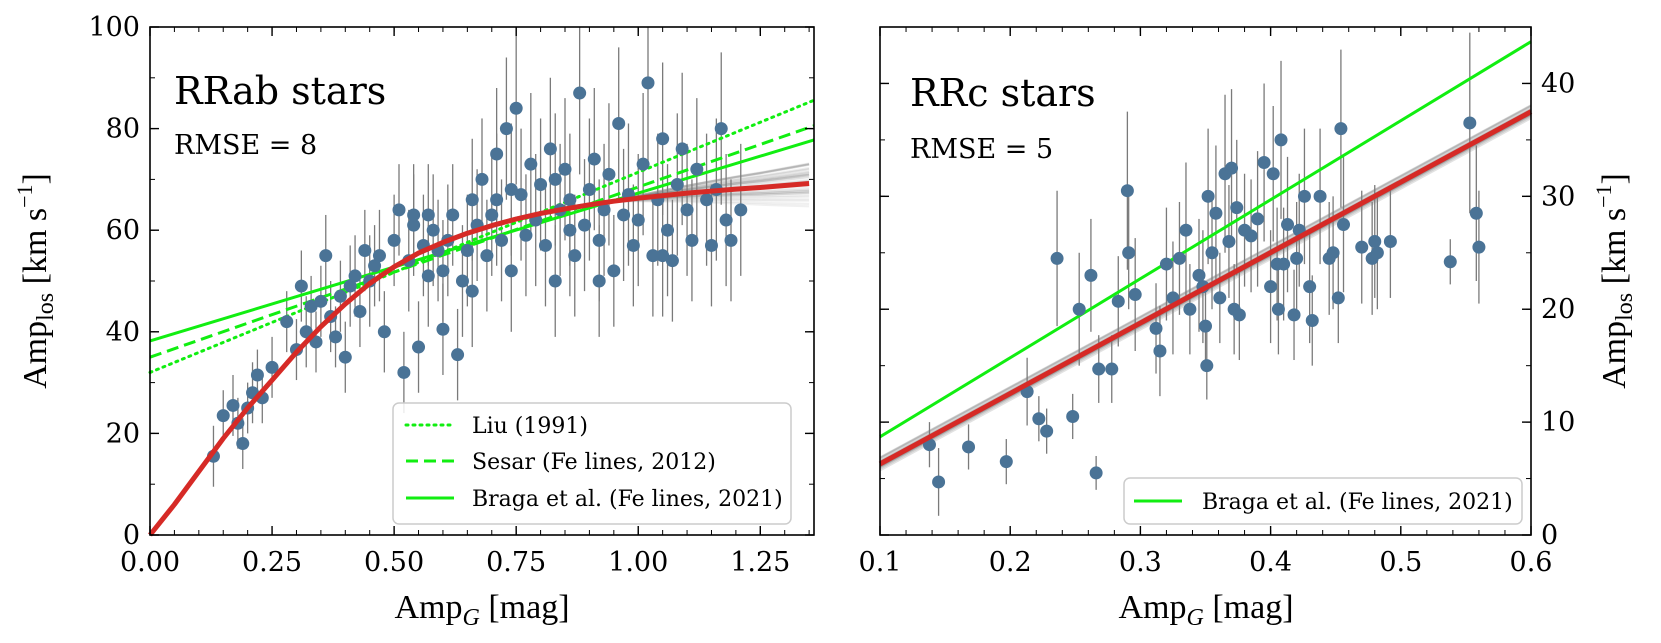  Describe the element at coordinates (1614, 250) in the screenshot. I see `ylabel-rrc-unit: [km s` at that location.